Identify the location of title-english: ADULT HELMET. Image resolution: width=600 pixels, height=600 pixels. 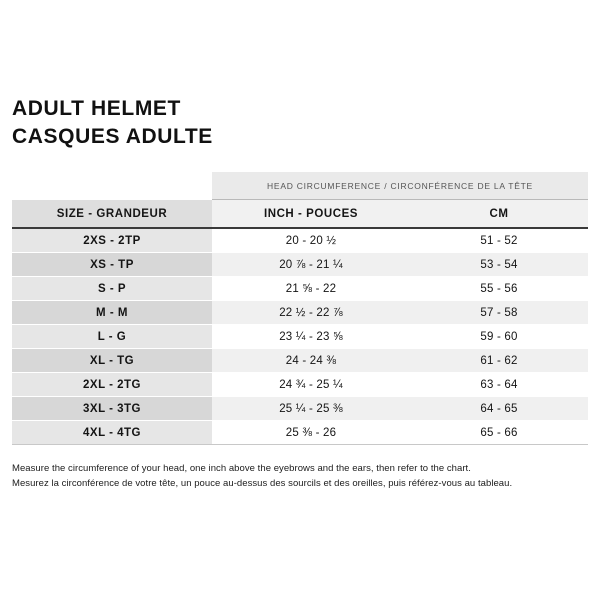
(96, 108).